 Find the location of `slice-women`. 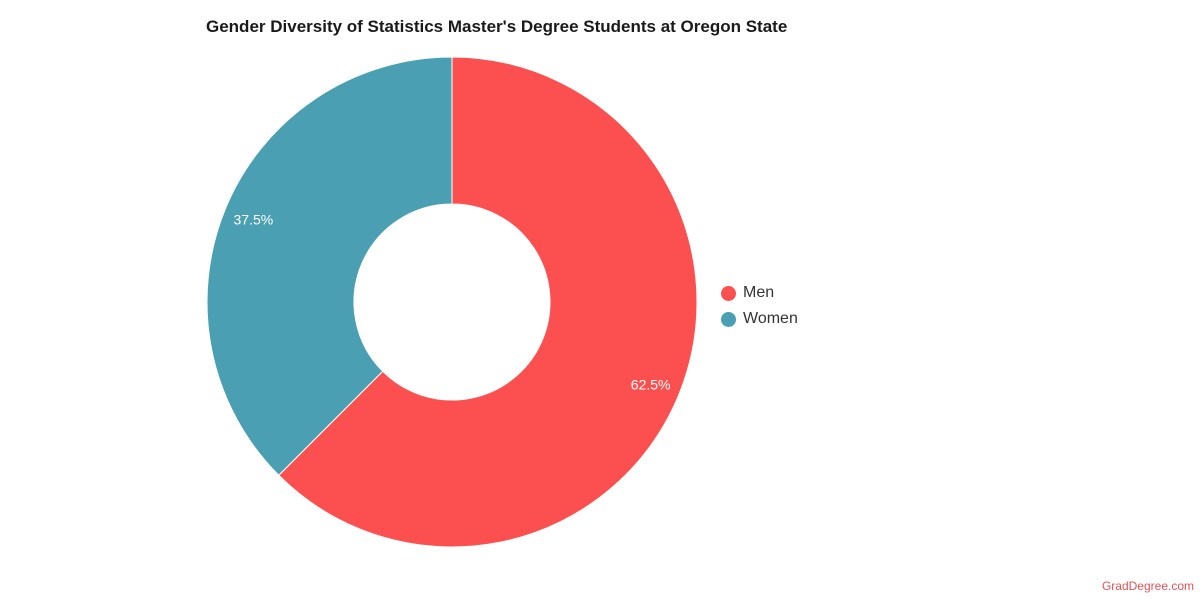

slice-women is located at coordinates (329, 266).